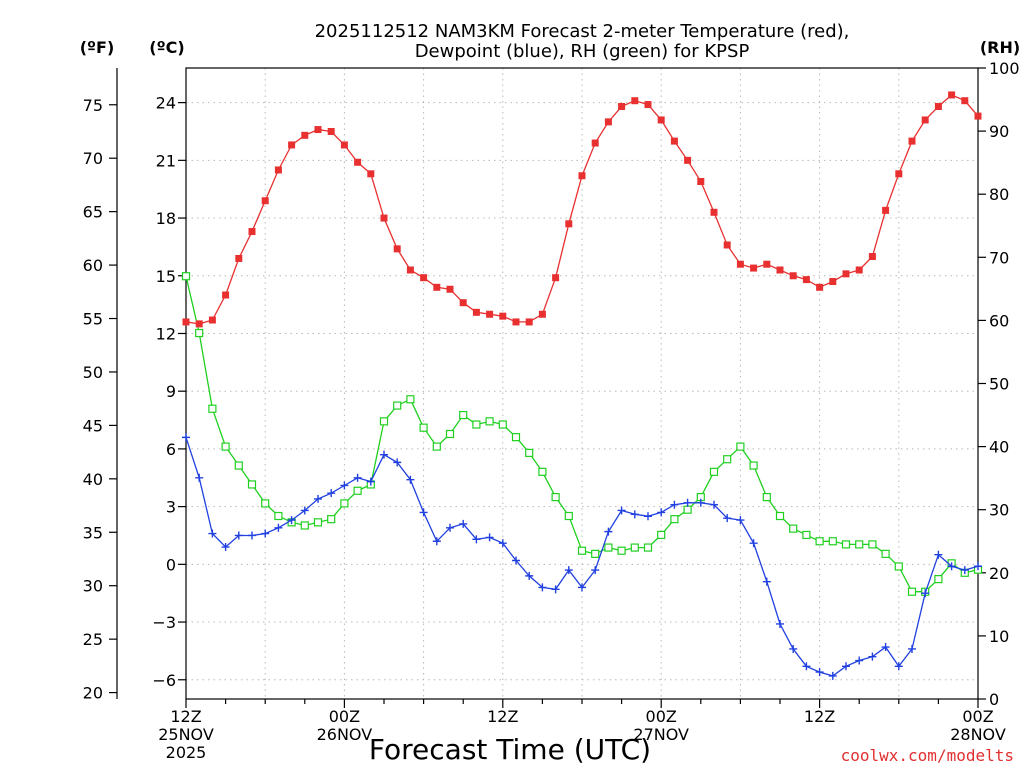 This screenshot has height=768, width=1024. Describe the element at coordinates (186, 752) in the screenshot. I see `time-tick-label: 2025` at that location.